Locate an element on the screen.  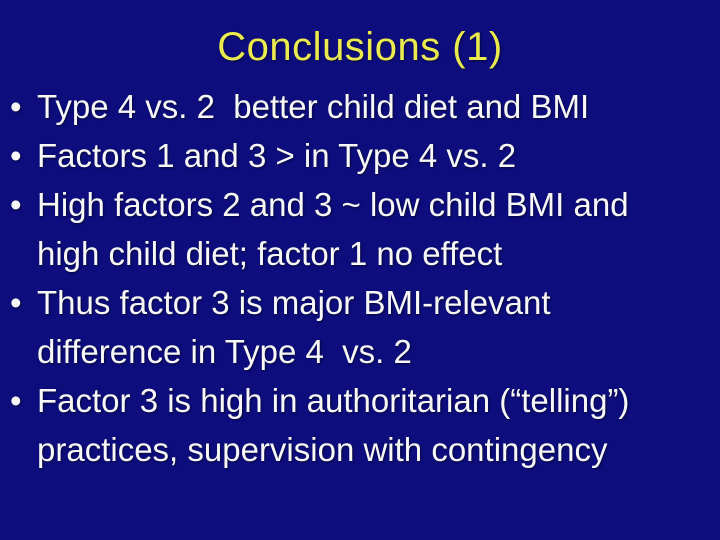
bullet-line: Factors 1 and 3 > in Type 4 vs. 2 is located at coordinates (277, 155).